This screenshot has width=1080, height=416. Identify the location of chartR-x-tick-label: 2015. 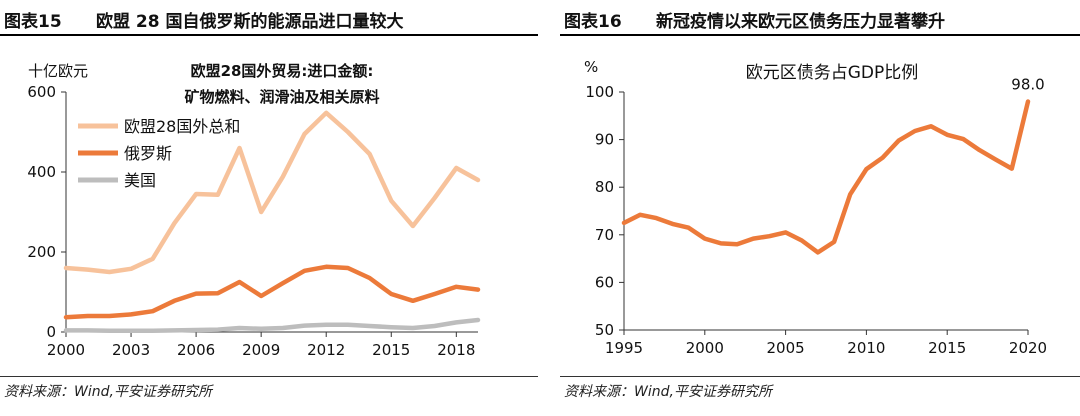
(947, 348).